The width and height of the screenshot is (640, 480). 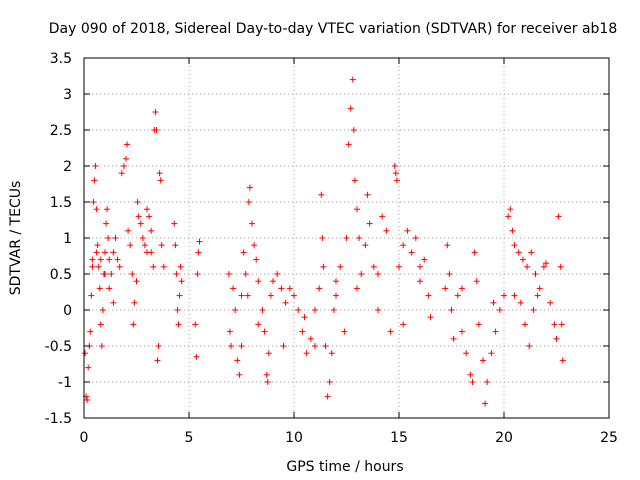 What do you see at coordinates (67, 95) in the screenshot?
I see `y-tick-label: 3` at bounding box center [67, 95].